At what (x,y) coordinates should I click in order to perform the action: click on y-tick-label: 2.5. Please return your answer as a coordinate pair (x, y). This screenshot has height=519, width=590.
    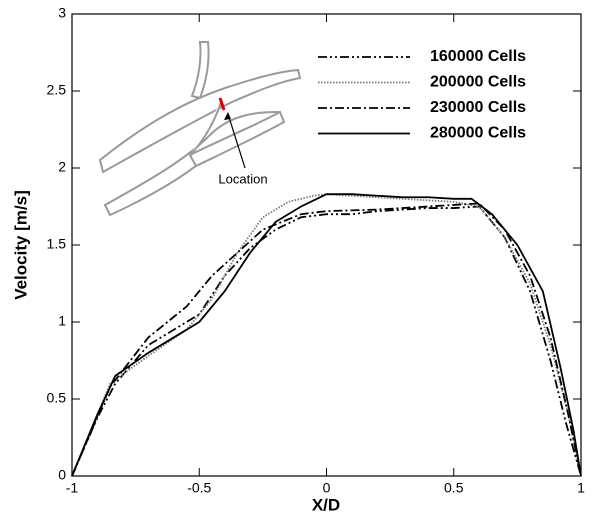
    Looking at the image, I should click on (57, 90).